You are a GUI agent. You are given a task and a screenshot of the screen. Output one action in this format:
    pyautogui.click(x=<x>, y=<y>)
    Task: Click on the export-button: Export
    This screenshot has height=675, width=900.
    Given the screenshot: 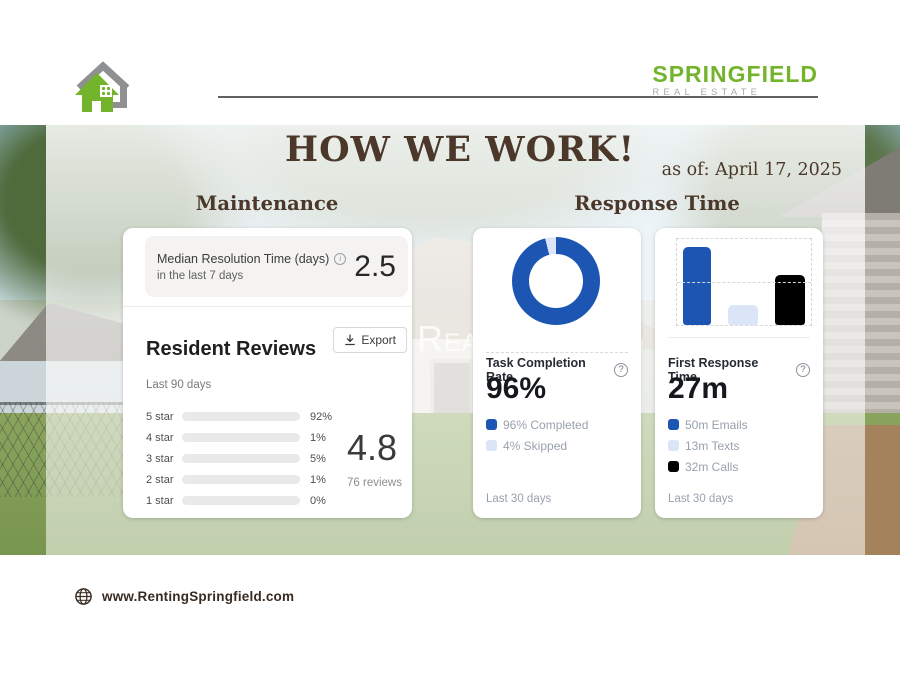 What is the action you would take?
    pyautogui.click(x=370, y=340)
    